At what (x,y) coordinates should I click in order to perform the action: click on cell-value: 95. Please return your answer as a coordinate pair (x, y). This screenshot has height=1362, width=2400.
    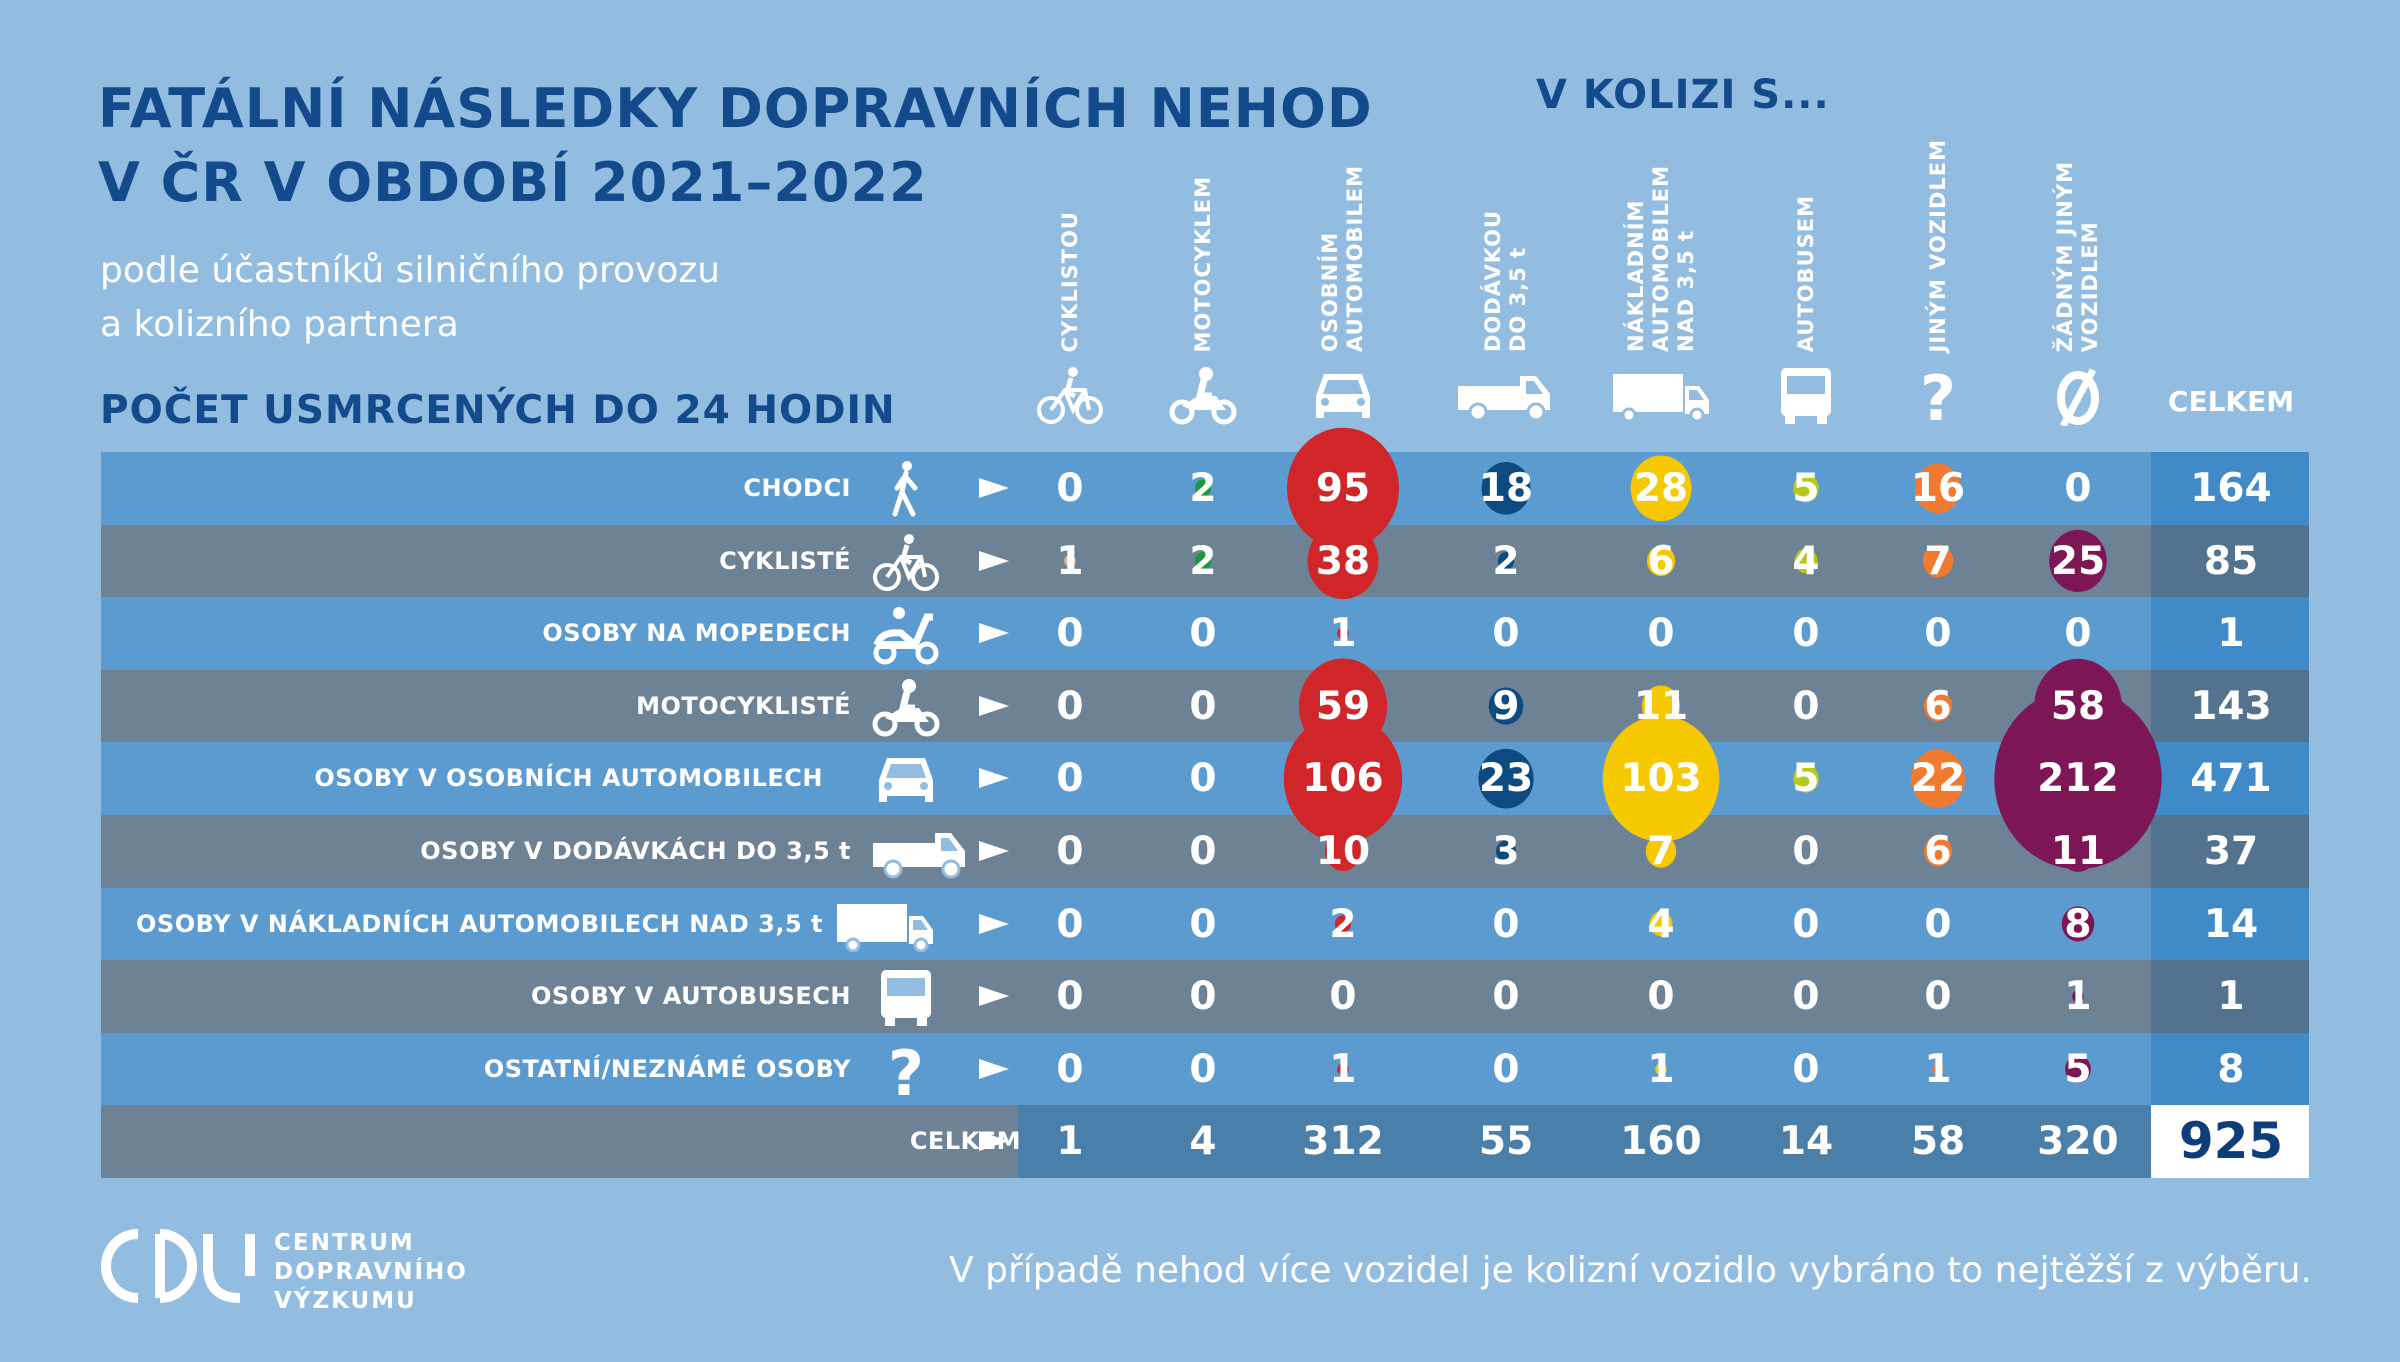
    Looking at the image, I should click on (1343, 488).